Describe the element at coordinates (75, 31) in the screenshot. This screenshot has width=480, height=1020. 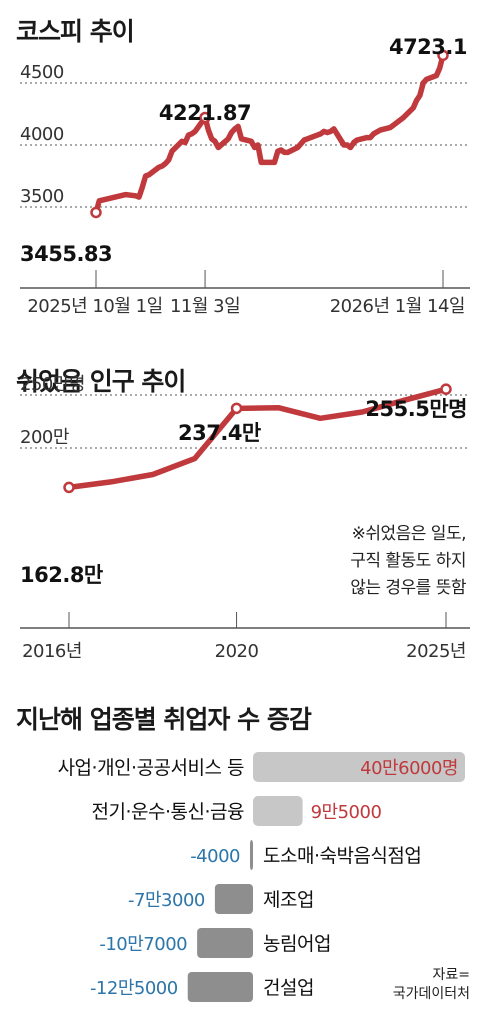
I see `kospi-chart-title: 코스피 추이` at that location.